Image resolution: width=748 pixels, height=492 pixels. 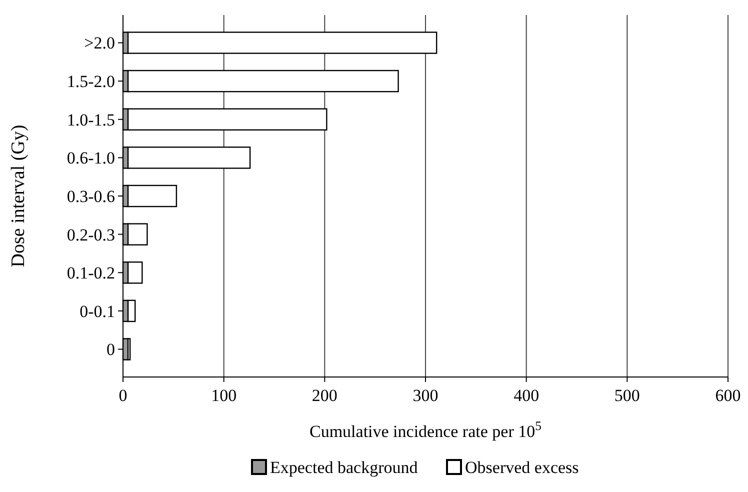 What do you see at coordinates (90, 120) in the screenshot?
I see `y-tick-label: 1.0-1.5` at bounding box center [90, 120].